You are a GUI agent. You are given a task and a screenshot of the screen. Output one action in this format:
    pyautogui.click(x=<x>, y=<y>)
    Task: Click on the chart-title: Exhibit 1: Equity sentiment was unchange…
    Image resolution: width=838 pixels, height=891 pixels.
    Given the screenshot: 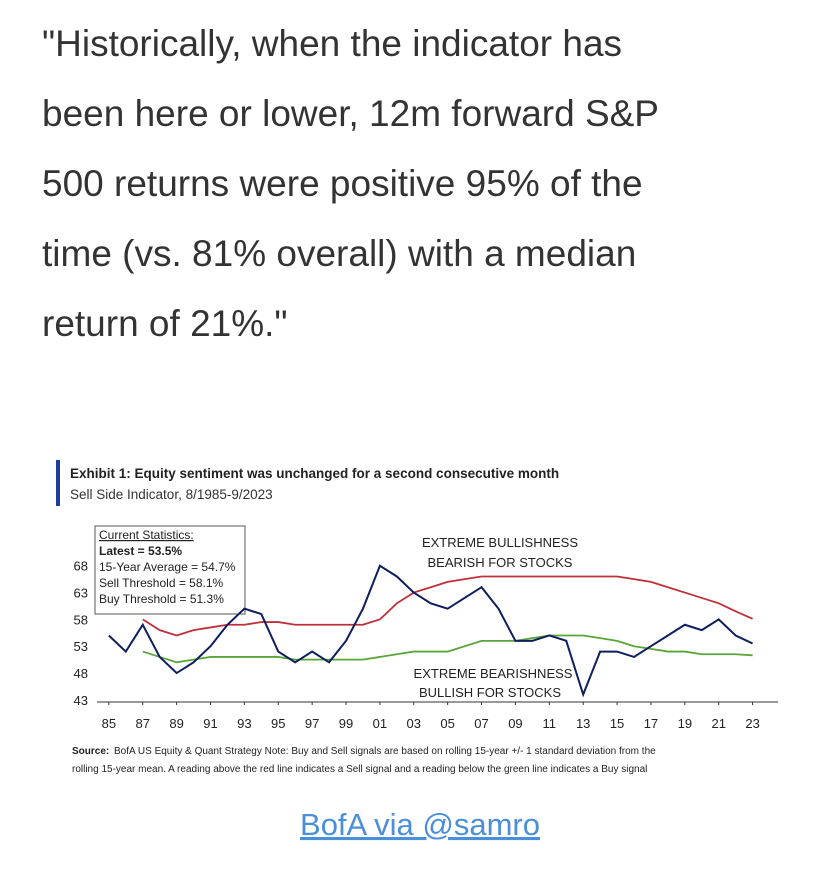 What is the action you would take?
    pyautogui.click(x=314, y=473)
    